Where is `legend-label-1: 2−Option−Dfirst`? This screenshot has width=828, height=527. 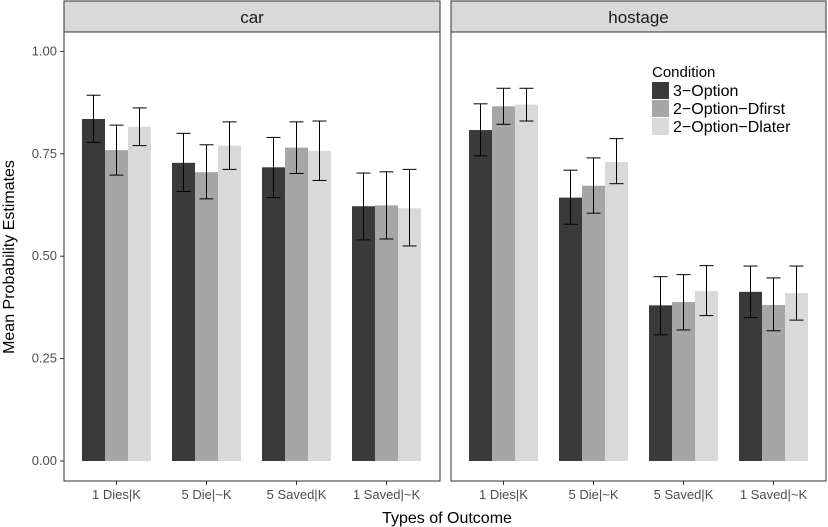
legend-label-1: 2−Option−Dfirst is located at coordinates (729, 109).